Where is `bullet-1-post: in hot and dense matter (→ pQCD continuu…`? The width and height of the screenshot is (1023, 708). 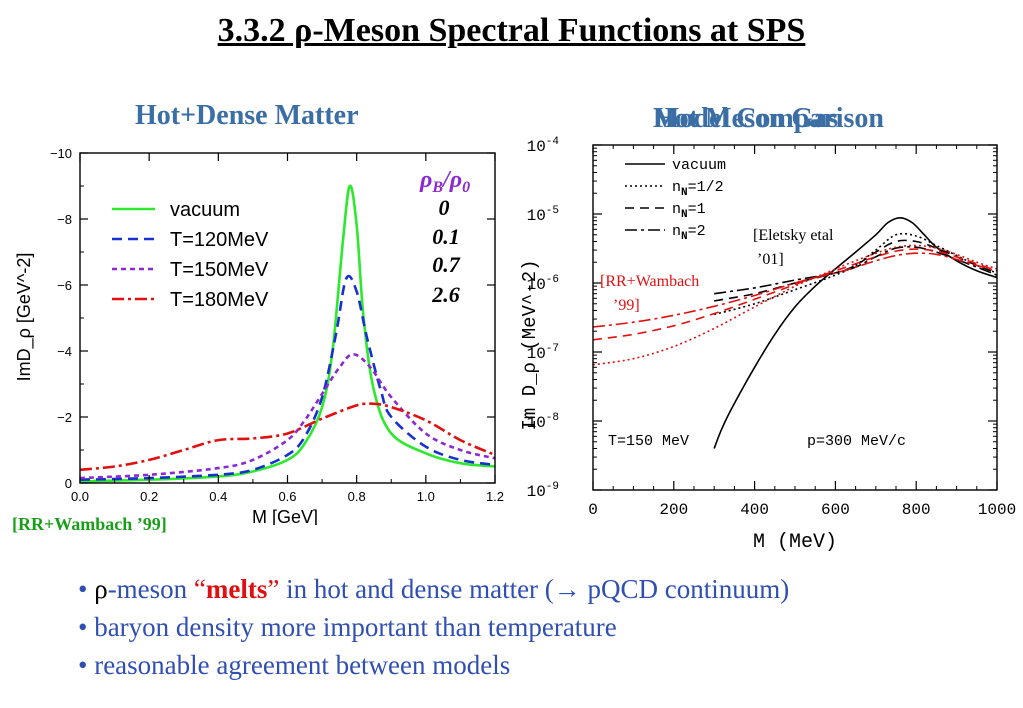 bullet-1-post: in hot and dense matter (→ pQCD continuu… is located at coordinates (534, 589).